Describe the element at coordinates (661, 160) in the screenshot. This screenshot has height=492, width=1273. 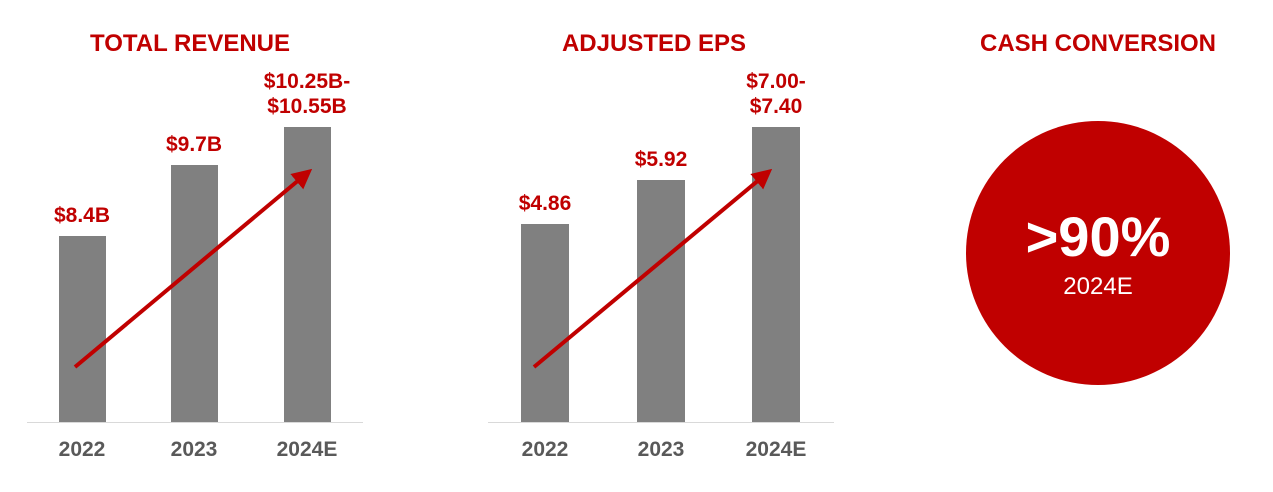
I see `data-label: $5.92` at that location.